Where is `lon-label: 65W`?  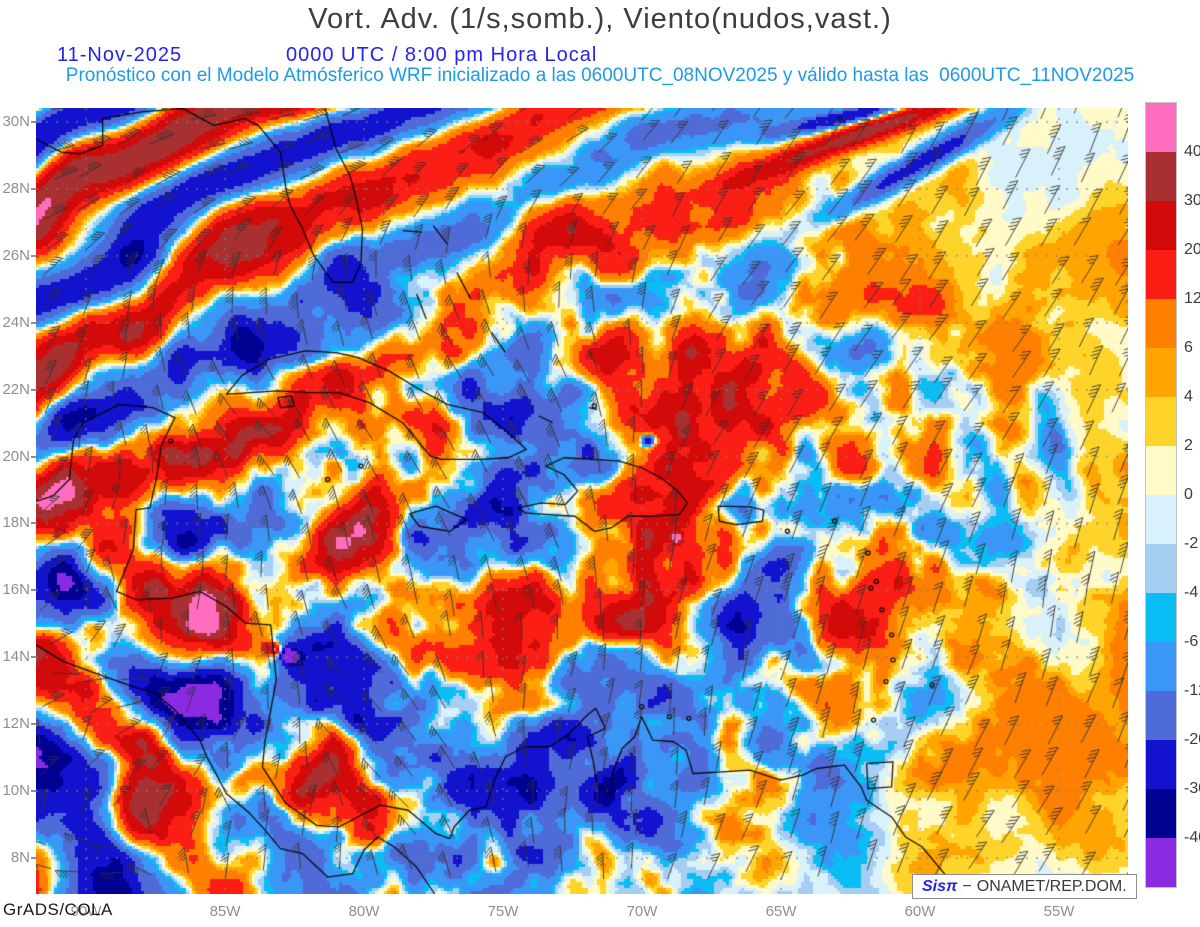 lon-label: 65W is located at coordinates (781, 911).